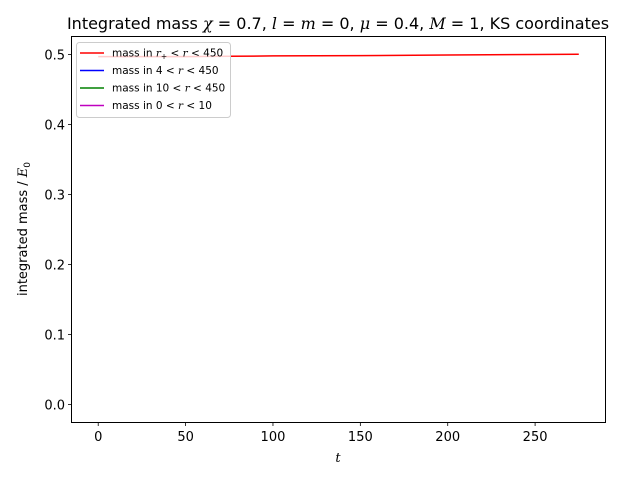 The width and height of the screenshot is (640, 480). What do you see at coordinates (289, 23) in the screenshot?
I see `title-l-eq: =` at bounding box center [289, 23].